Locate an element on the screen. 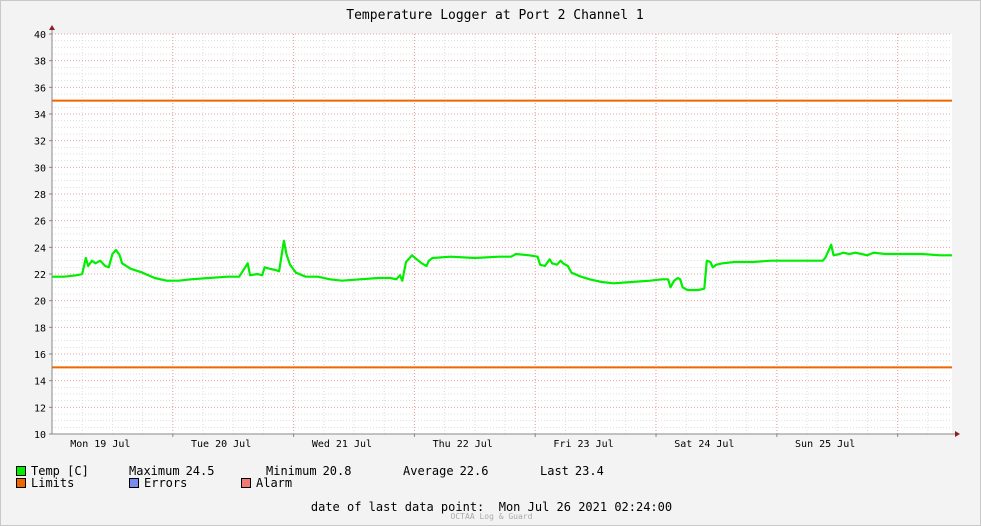 The width and height of the screenshot is (981, 526). temp-series-line is located at coordinates (502, 265).